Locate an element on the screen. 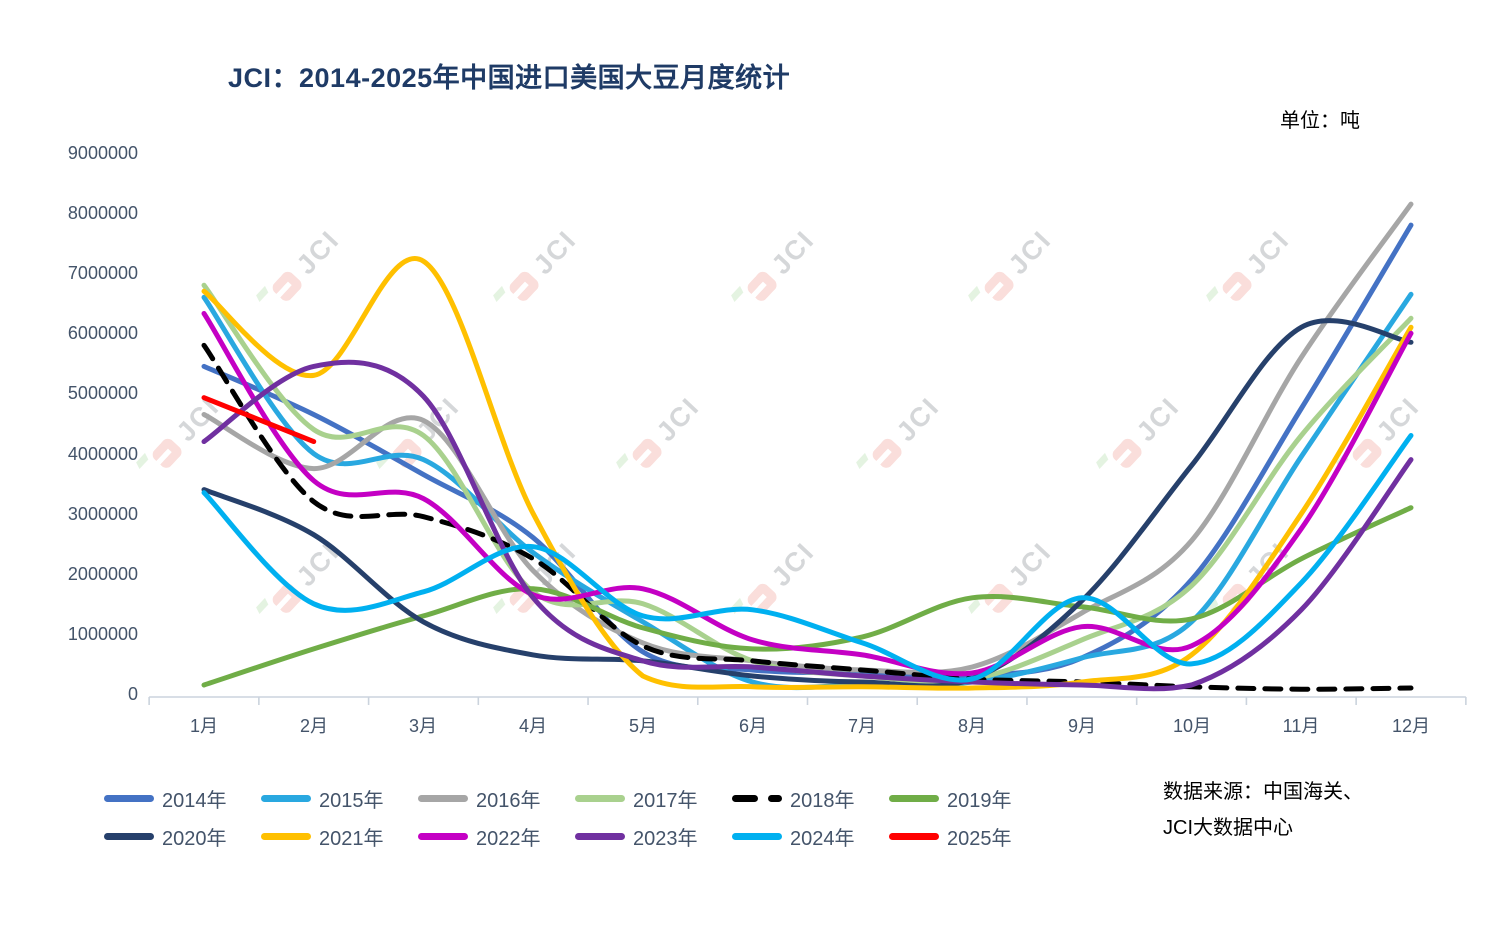 The width and height of the screenshot is (1509, 928). legend-item: 2016年 is located at coordinates (479, 798).